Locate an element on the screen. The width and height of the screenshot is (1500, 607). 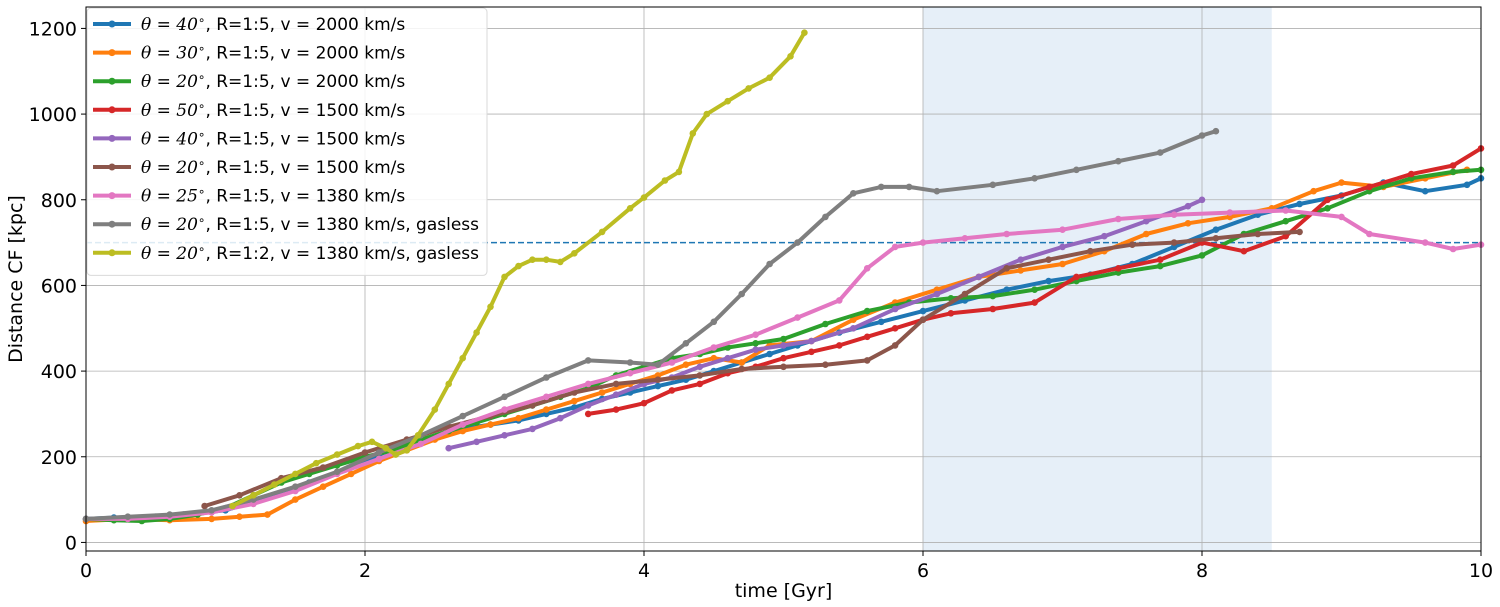
x-axis-label: time [Gyr] is located at coordinates (784, 591).